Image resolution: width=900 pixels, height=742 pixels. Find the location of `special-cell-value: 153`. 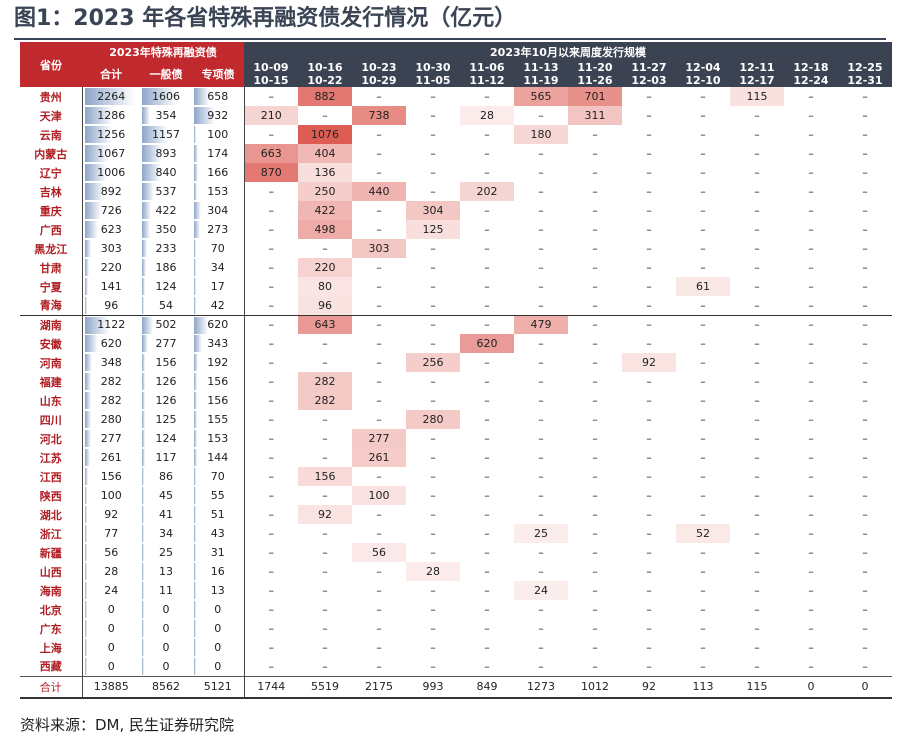

special-cell-value: 153 is located at coordinates (218, 191).